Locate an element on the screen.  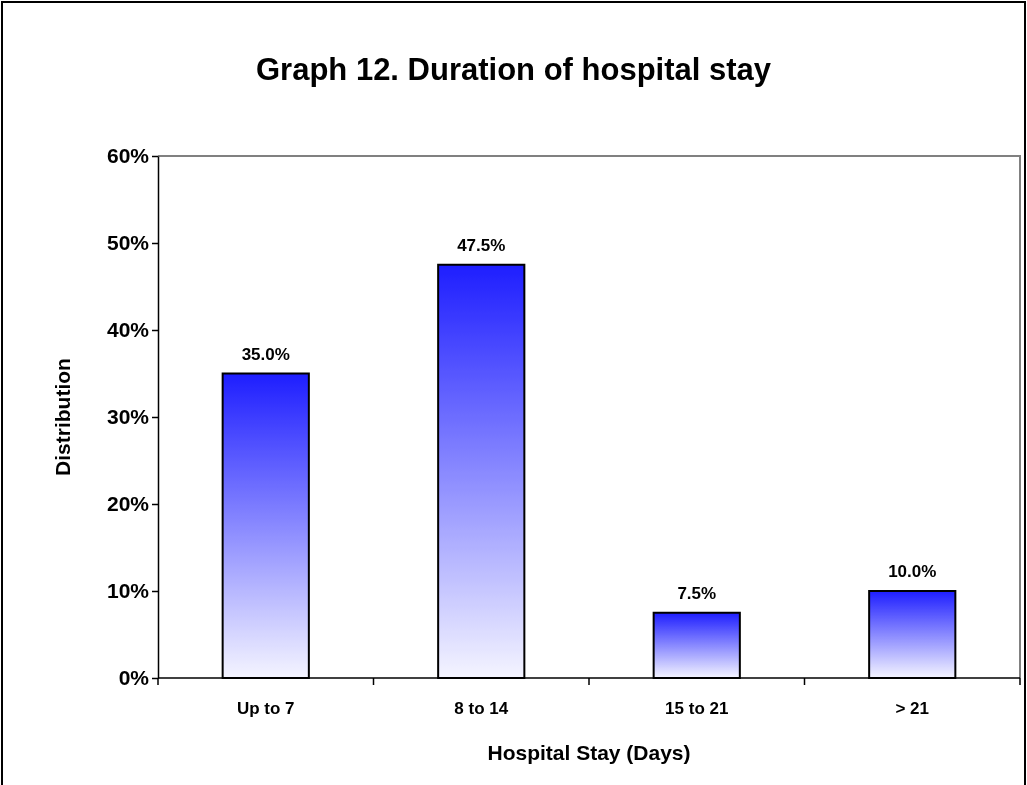
x-axis-title: Hospital Stay (Days) is located at coordinates (589, 752).